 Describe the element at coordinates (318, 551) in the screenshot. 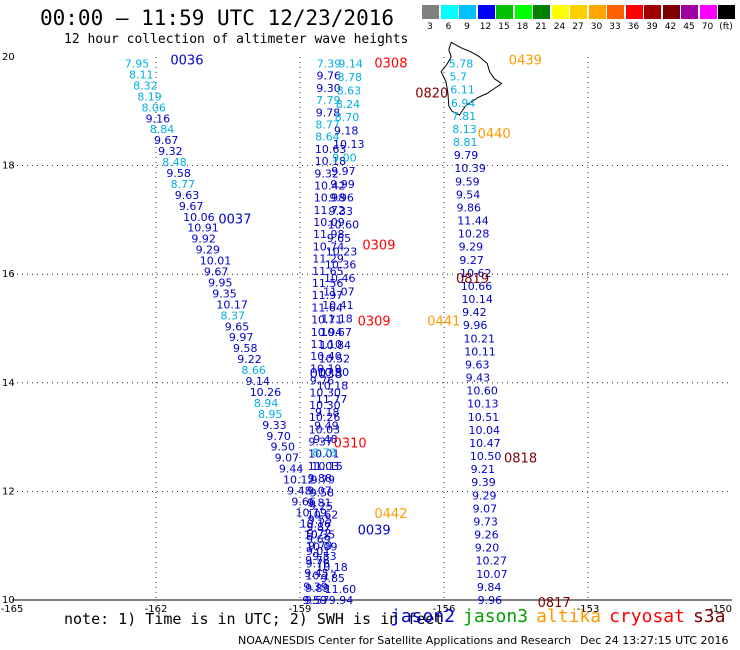

I see `wave-height-value: 9.01` at that location.